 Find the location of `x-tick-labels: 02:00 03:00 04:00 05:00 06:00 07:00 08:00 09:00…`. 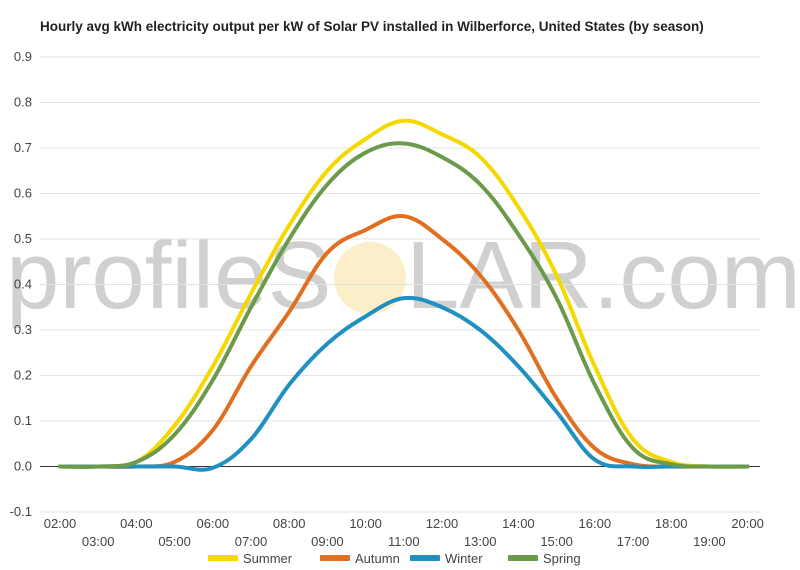

x-tick-labels: 02:00 03:00 04:00 05:00 06:00 07:00 08:00 09:00… is located at coordinates (404, 532).